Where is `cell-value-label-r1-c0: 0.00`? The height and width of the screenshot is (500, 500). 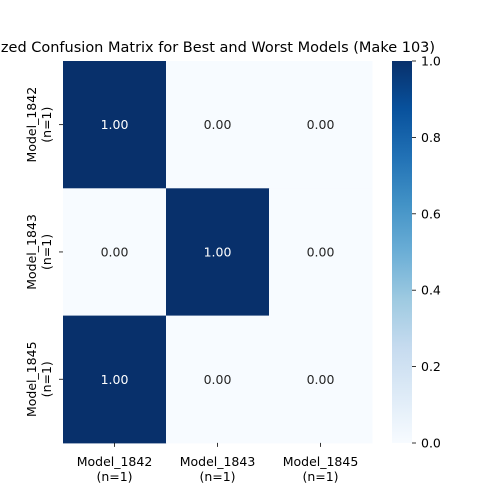 cell-value-label-r1-c0: 0.00 is located at coordinates (115, 251).